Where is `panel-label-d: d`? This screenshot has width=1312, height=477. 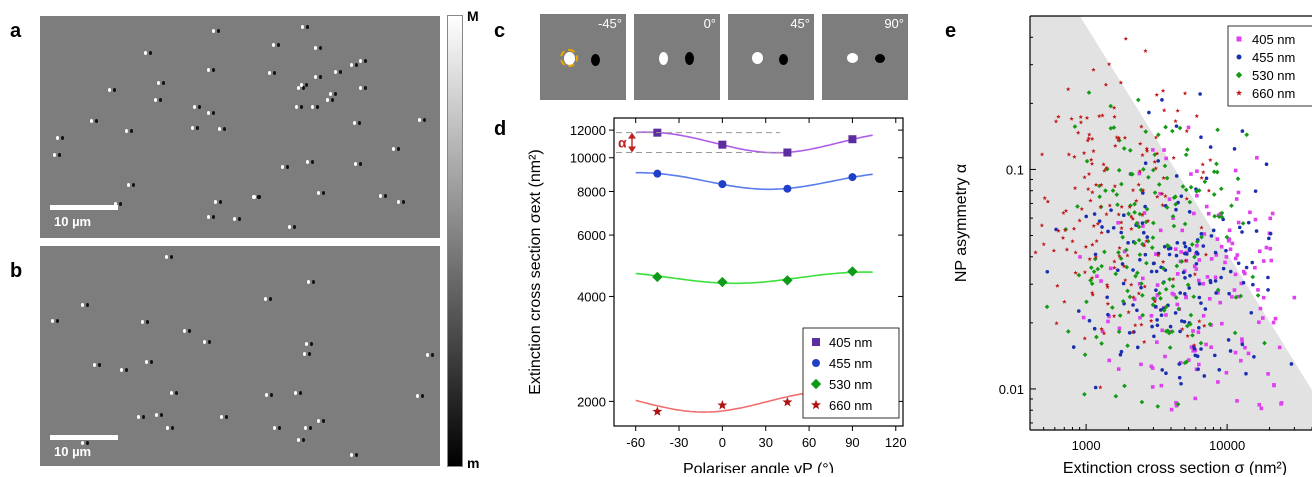 panel-label-d: d is located at coordinates (500, 129).